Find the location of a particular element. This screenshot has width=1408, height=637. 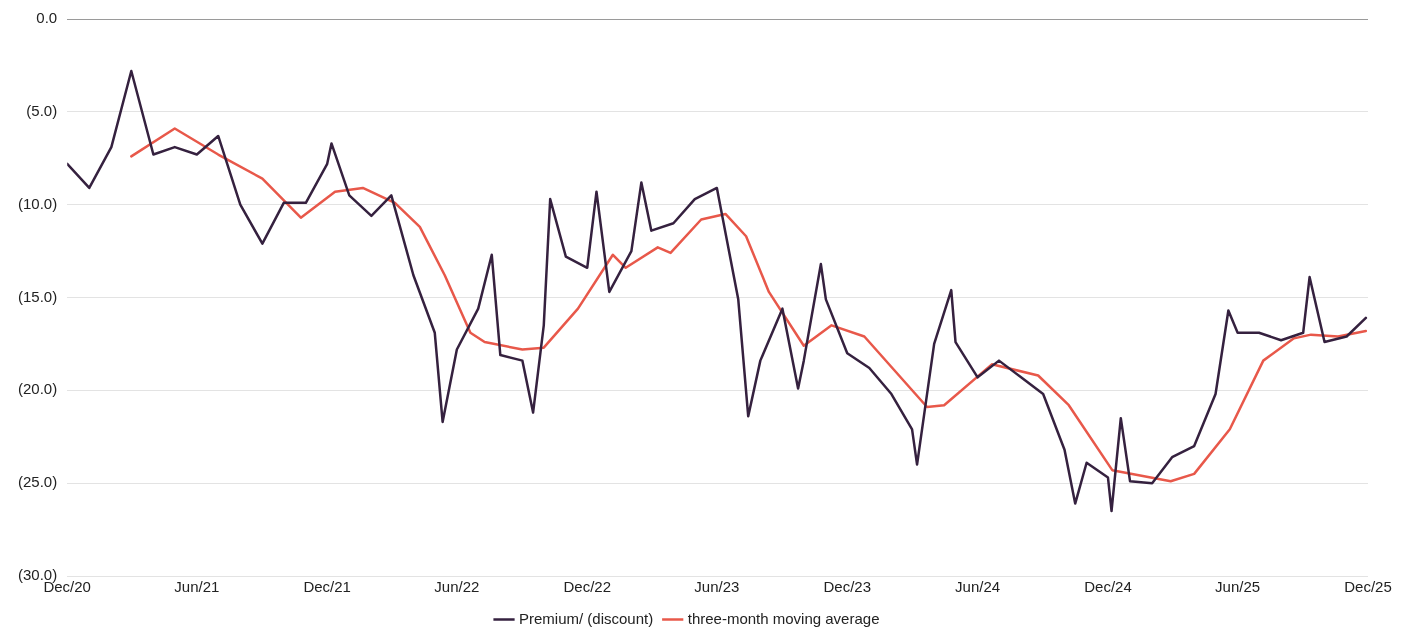

x-tick-label: Jun/24 is located at coordinates (978, 587).